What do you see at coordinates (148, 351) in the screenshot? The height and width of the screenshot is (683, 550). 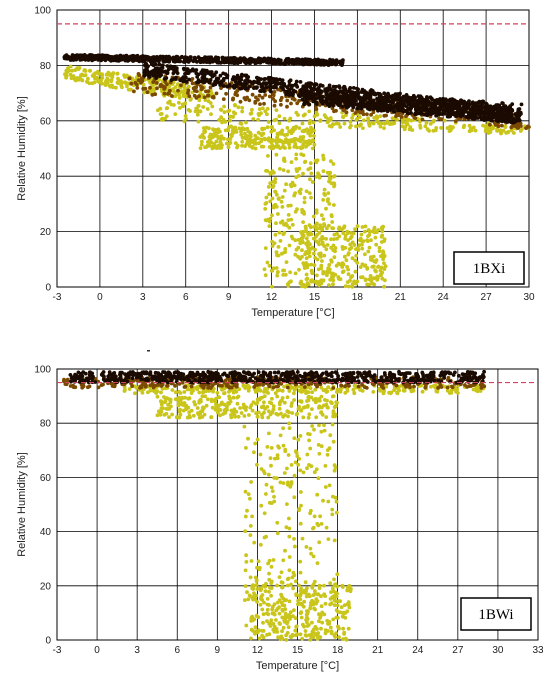 I see `stray-mark` at bounding box center [148, 351].